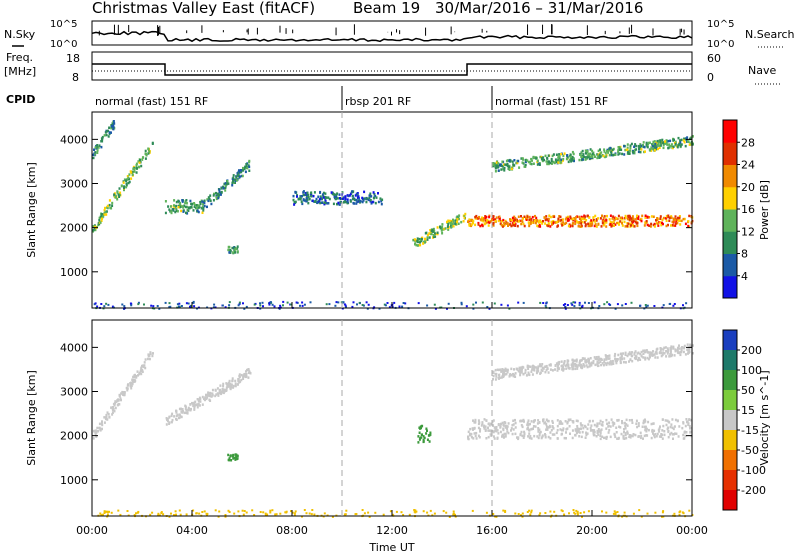 Image resolution: width=800 pixels, height=554 pixels. What do you see at coordinates (720, 44) in the screenshot?
I see `nsearch-tick-low: 10^0` at bounding box center [720, 44].